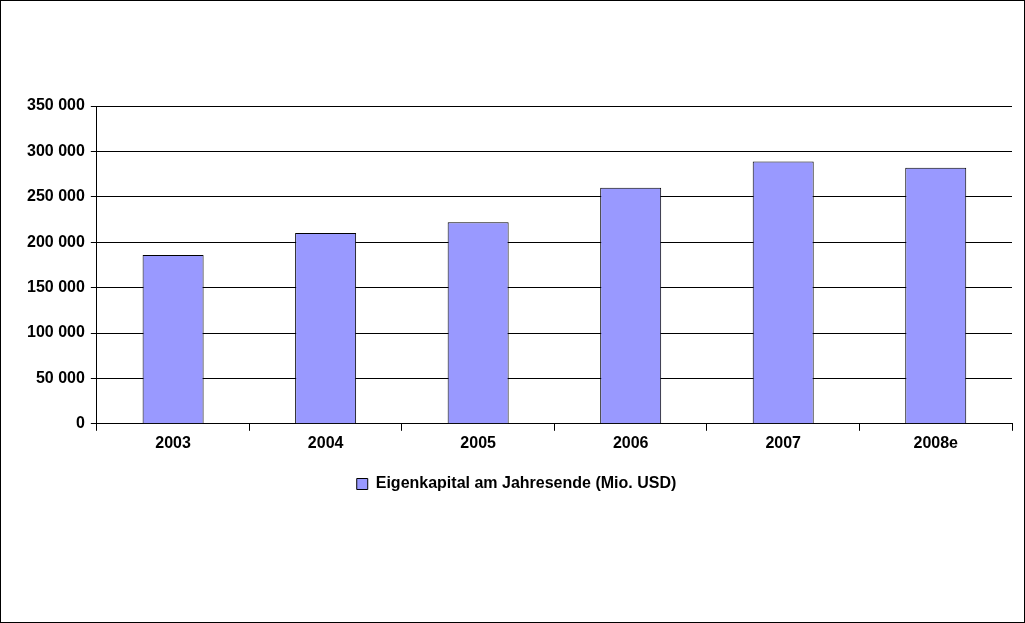 This screenshot has width=1025, height=623. I want to click on y-tick-label: 350 000, so click(55, 105).